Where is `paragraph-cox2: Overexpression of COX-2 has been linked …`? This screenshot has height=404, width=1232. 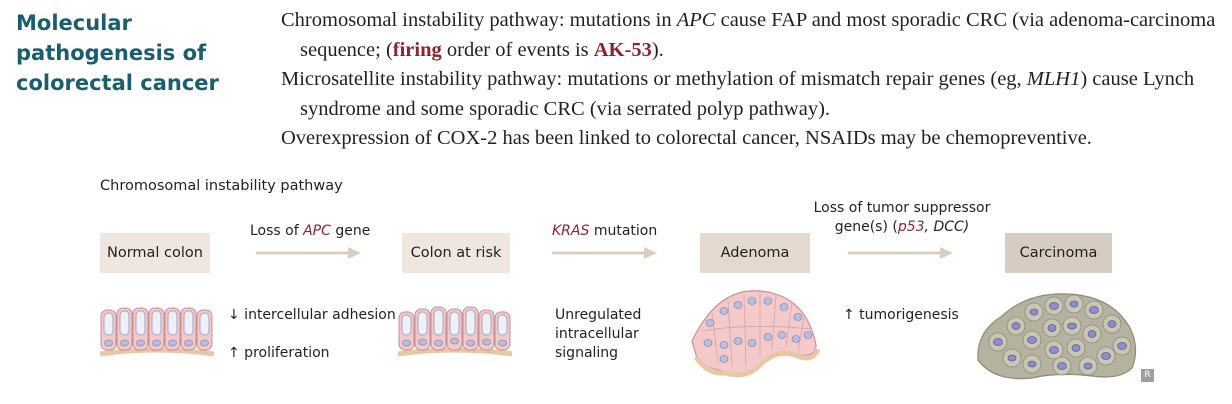 paragraph-cox2: Overexpression of COX-2 has been linked … is located at coordinates (686, 138).